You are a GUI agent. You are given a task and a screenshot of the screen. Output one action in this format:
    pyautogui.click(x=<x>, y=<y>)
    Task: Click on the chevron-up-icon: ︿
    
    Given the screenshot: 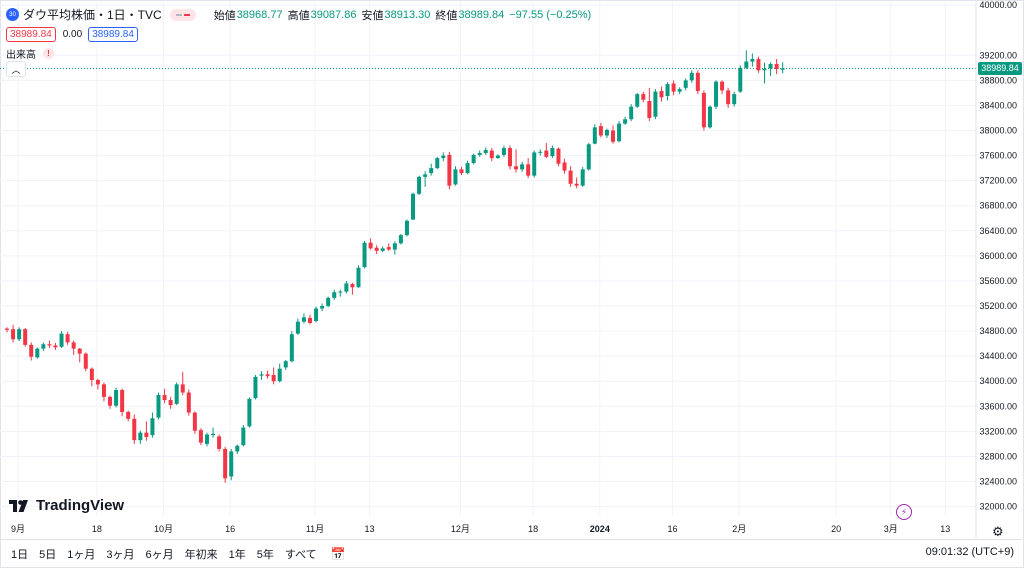 What is the action you would take?
    pyautogui.click(x=16, y=69)
    